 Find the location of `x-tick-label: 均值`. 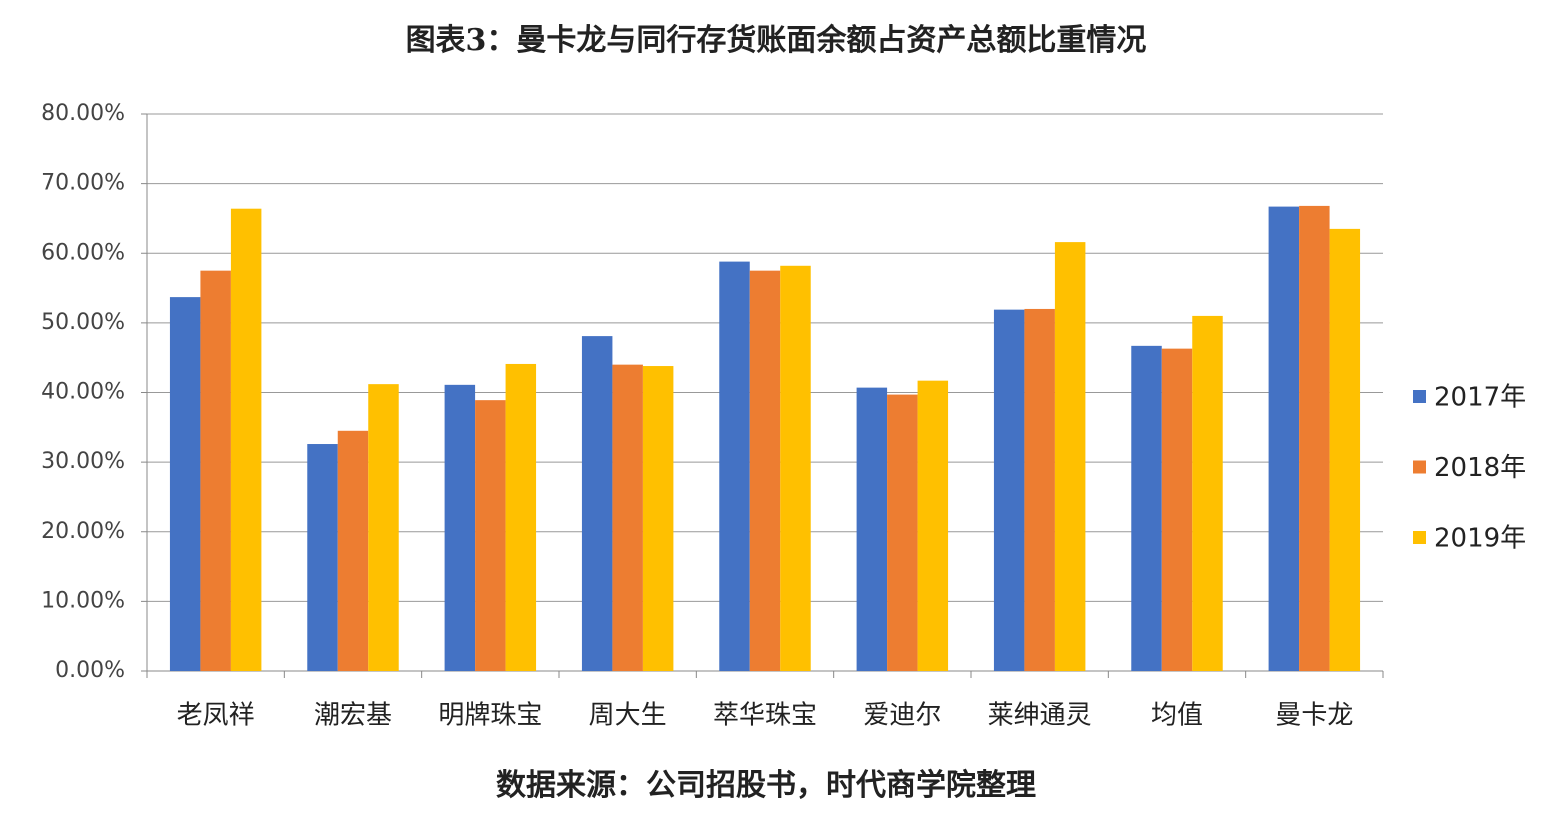

x-tick-label: 均值 is located at coordinates (1177, 716).